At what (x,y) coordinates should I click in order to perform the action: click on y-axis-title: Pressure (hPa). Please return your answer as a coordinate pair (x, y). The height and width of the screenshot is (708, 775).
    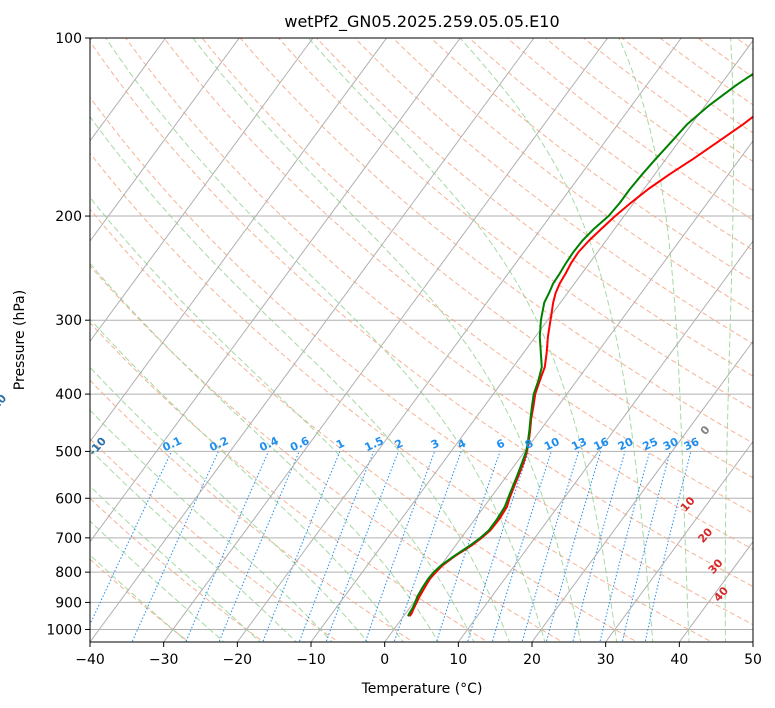
    Looking at the image, I should click on (20, 340).